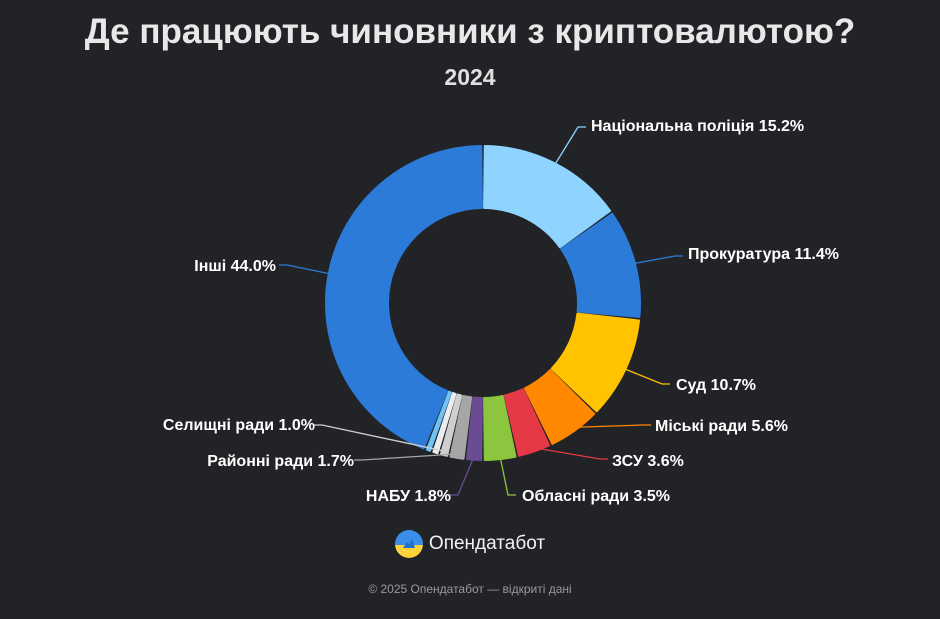 This screenshot has width=940, height=619. What do you see at coordinates (408, 544) in the screenshot?
I see `opendatabot-logo-icon` at bounding box center [408, 544].